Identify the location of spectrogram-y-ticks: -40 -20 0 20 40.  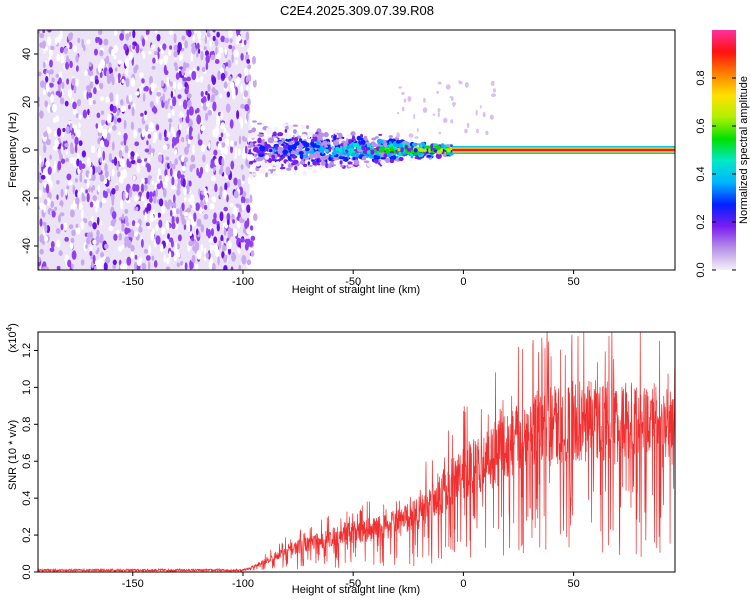
(29, 151).